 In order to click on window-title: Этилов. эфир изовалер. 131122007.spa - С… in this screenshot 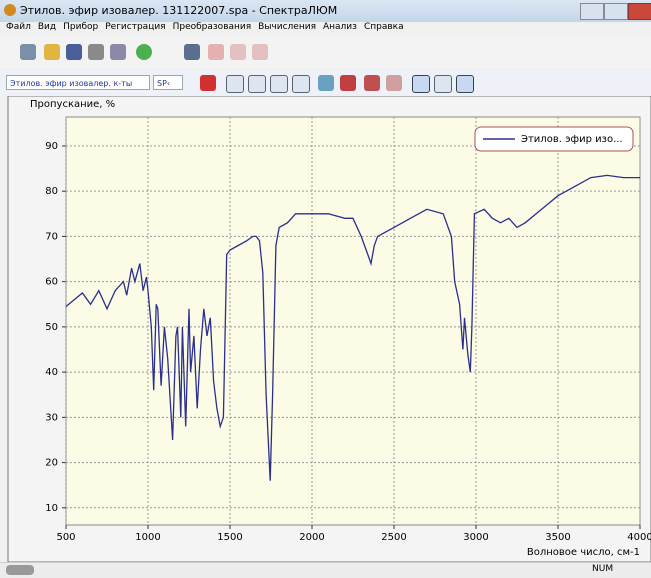, I will do `click(179, 10)`.